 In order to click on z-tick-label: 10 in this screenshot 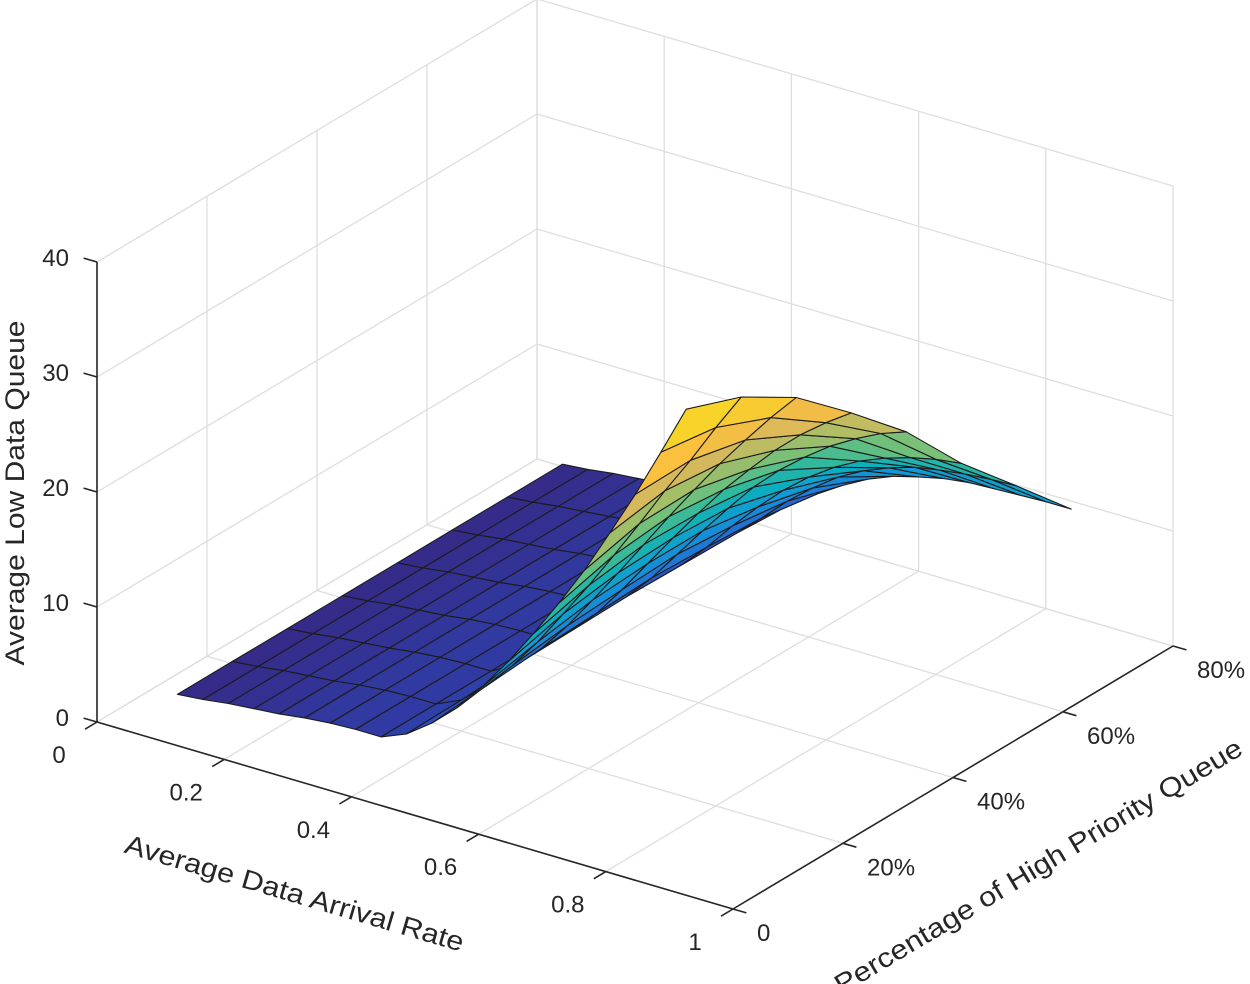, I will do `click(55, 603)`.